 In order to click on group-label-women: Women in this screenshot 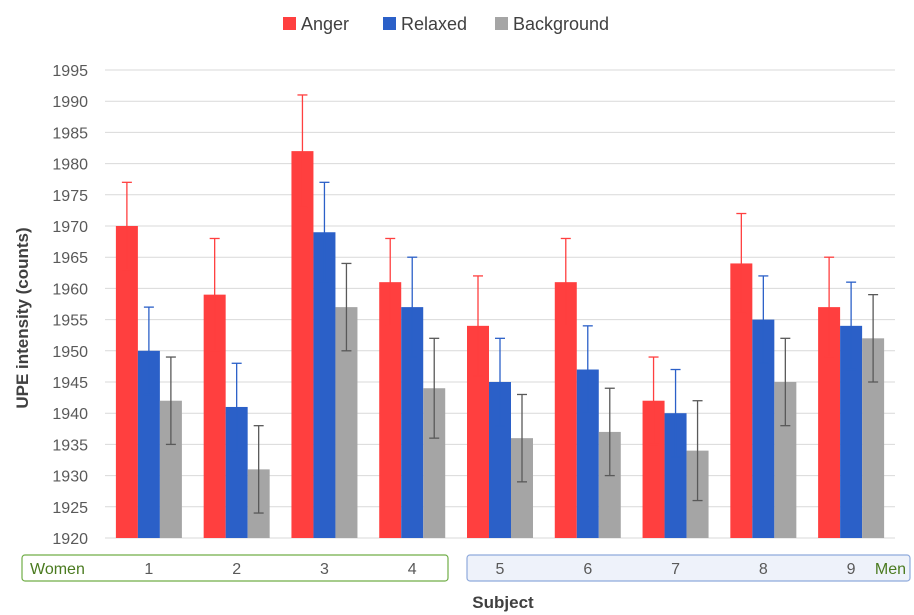, I will do `click(57, 569)`.